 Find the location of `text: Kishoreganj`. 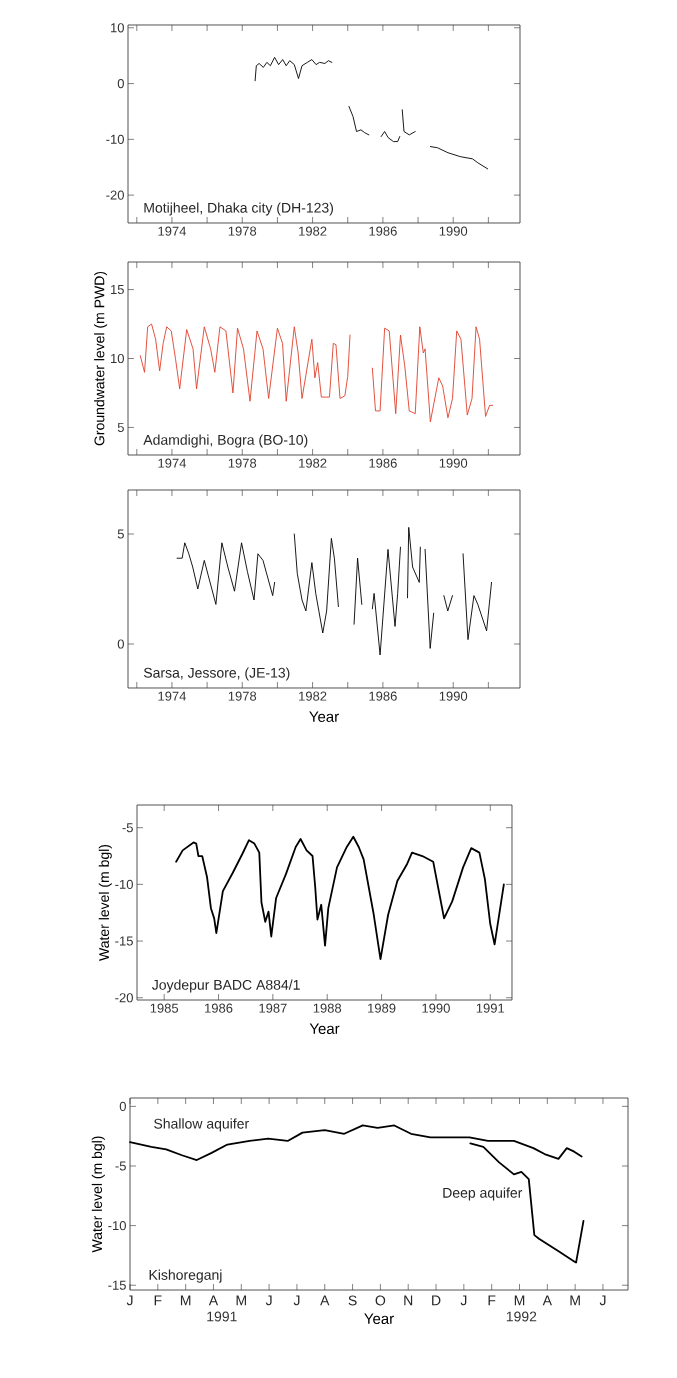

text: Kishoreganj is located at coordinates (185, 1276).